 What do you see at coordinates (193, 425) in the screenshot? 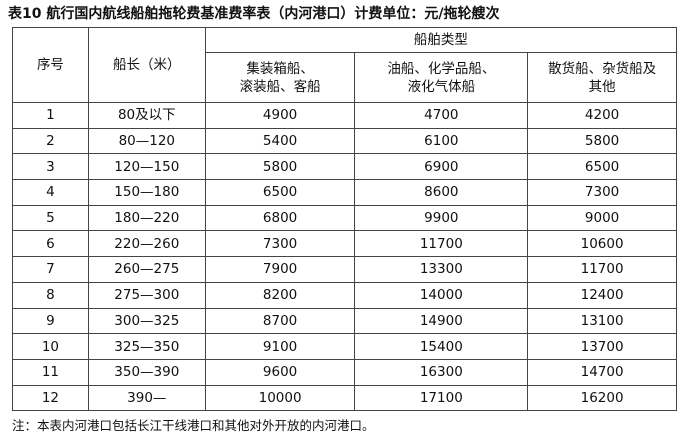
I see `note: 注：本表内河港口包括长江干线港口和其他对外开放的内河港口。` at bounding box center [193, 425].